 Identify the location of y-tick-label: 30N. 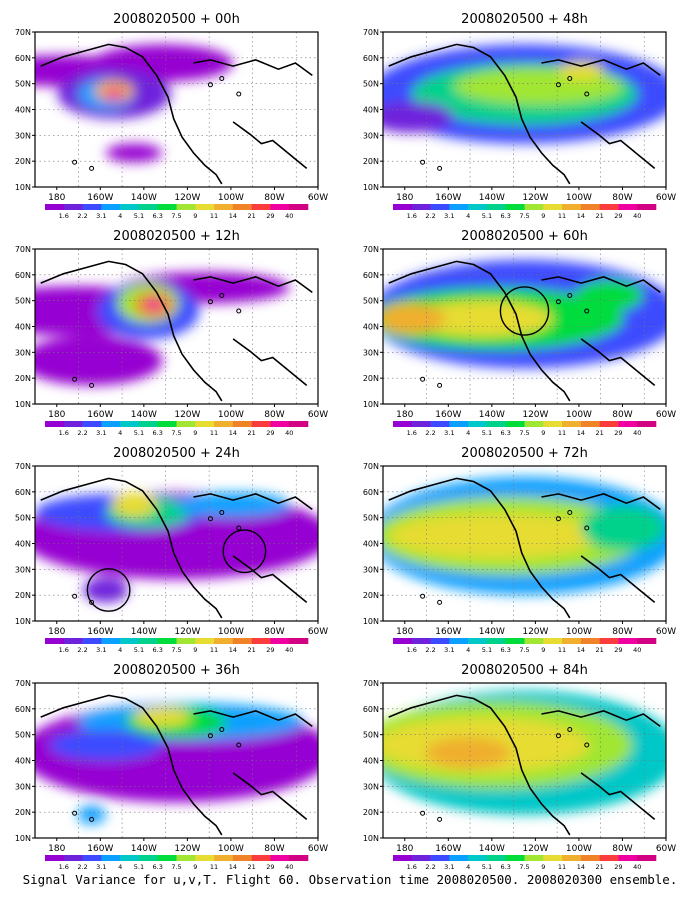
(371, 786).